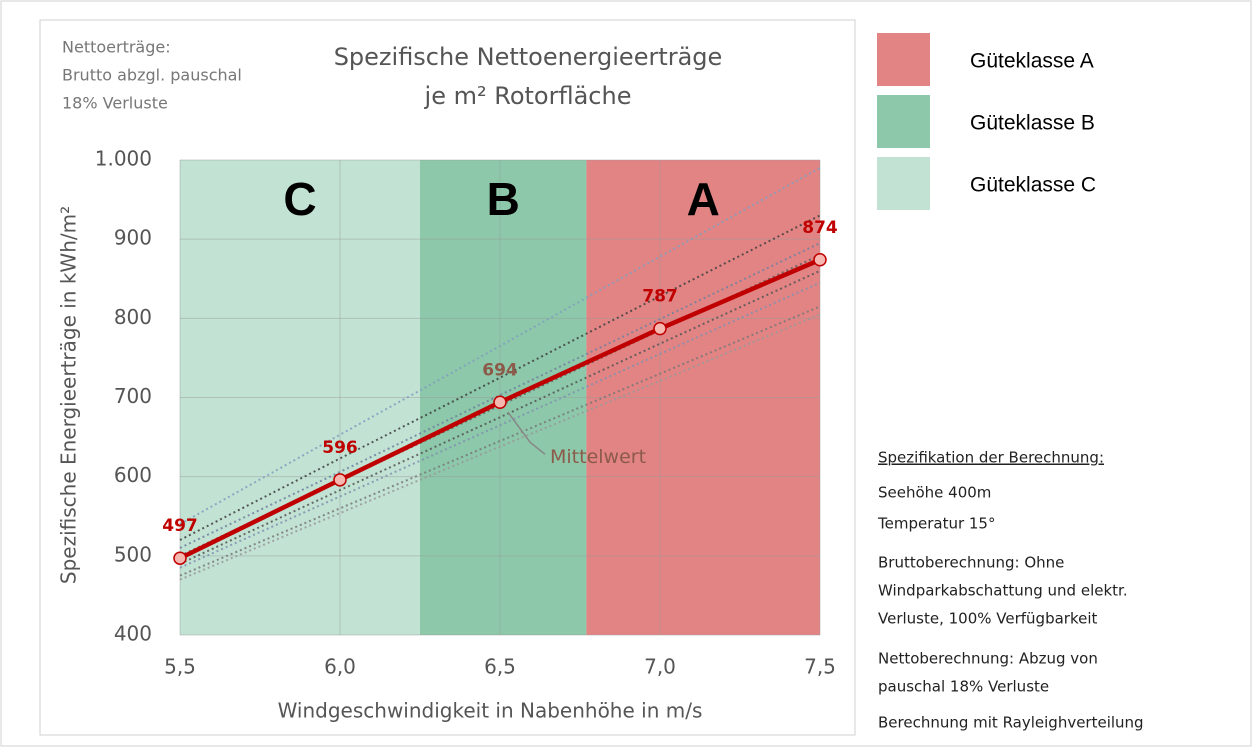  Describe the element at coordinates (934, 493) in the screenshot. I see `spec-line: Seehöhe 400m` at that location.